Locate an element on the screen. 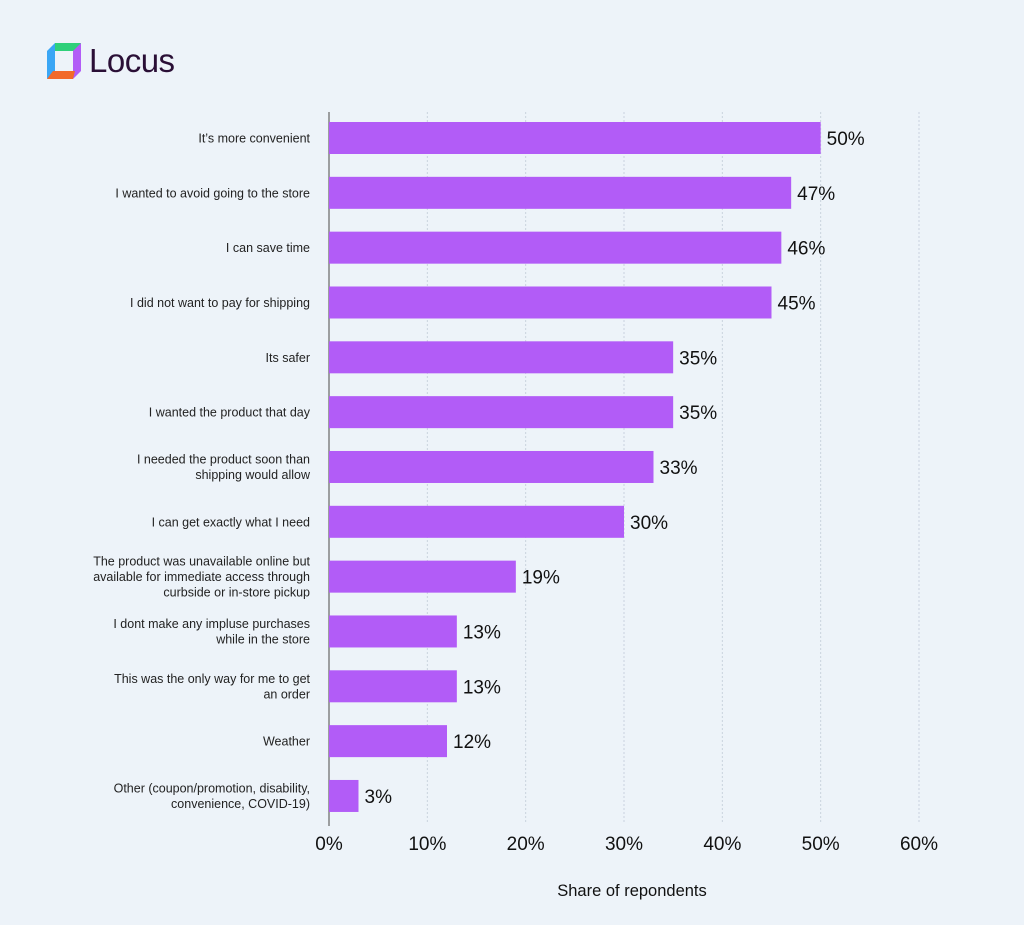 The image size is (1024, 925). category-label: while in the store is located at coordinates (262, 640).